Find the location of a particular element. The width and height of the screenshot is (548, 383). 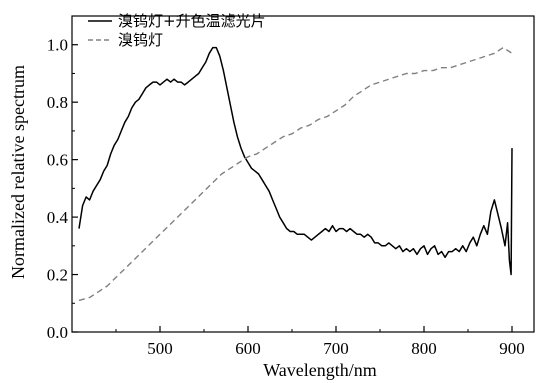

y-tick-label: 0.0 is located at coordinates (57, 332).